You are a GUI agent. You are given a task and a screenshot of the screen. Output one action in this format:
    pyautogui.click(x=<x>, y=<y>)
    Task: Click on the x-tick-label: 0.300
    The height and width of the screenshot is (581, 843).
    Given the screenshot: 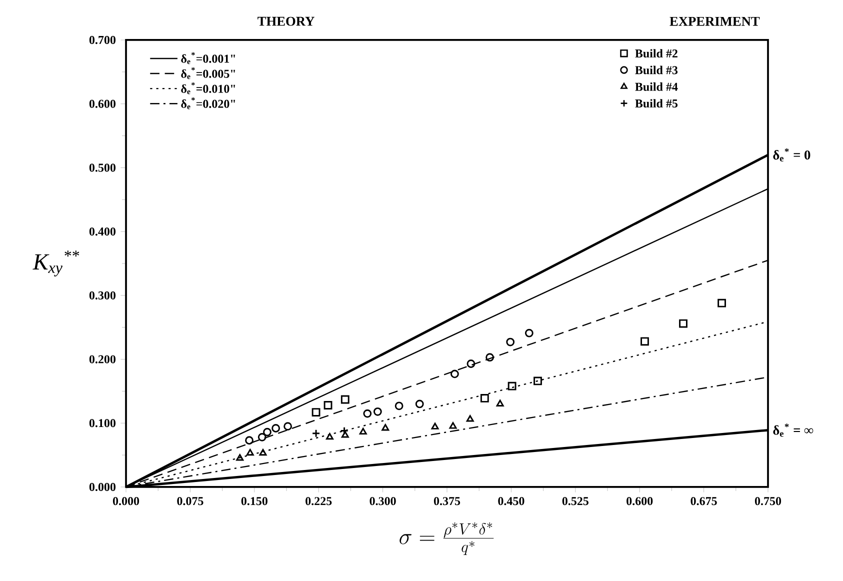 What is the action you would take?
    pyautogui.click(x=383, y=501)
    